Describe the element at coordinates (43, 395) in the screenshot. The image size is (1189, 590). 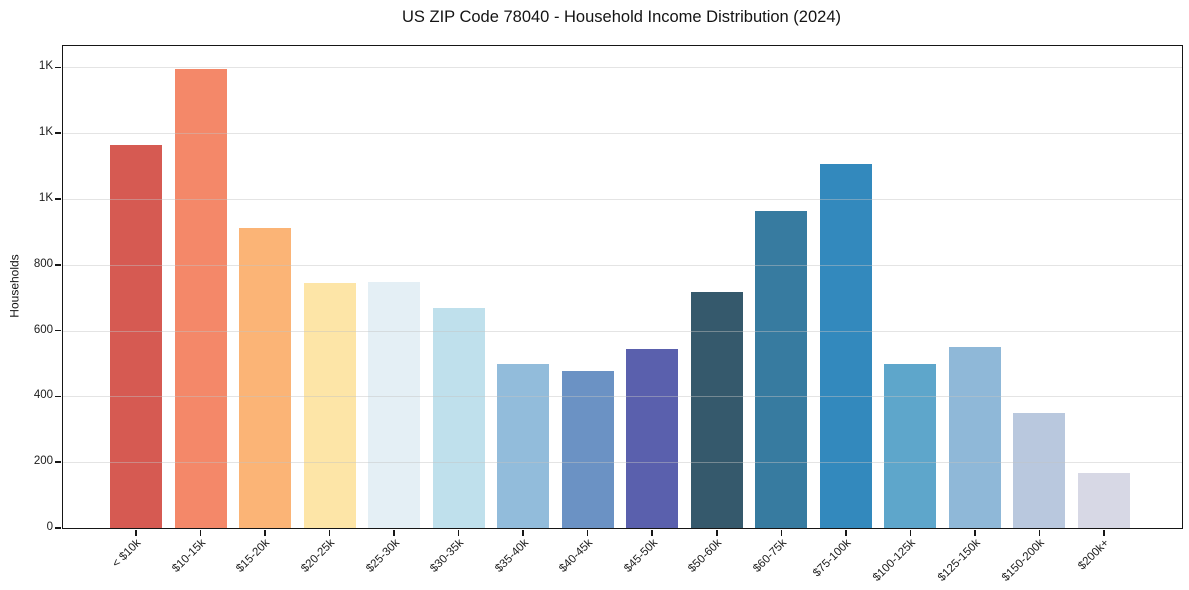
I see `y-tick-label: 400` at that location.